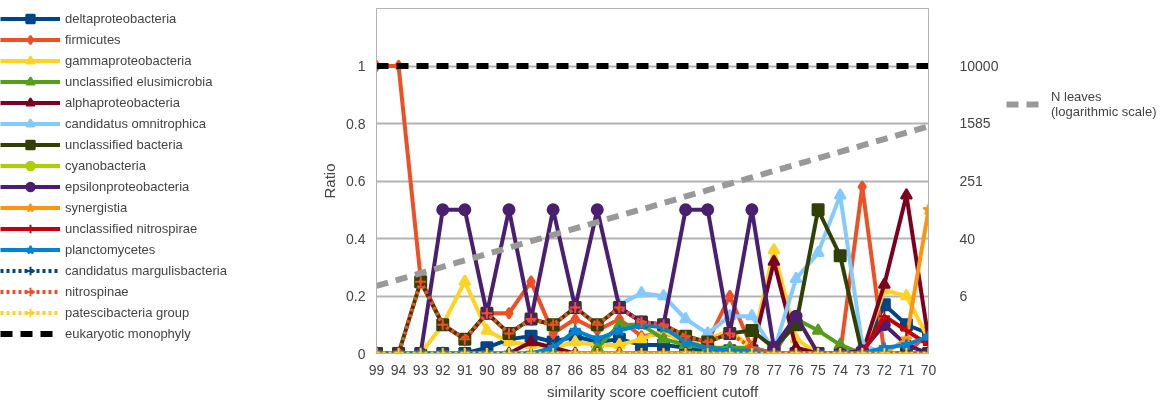 This screenshot has width=1175, height=418. What do you see at coordinates (420, 369) in the screenshot?
I see `x-tick-label: 93` at bounding box center [420, 369].